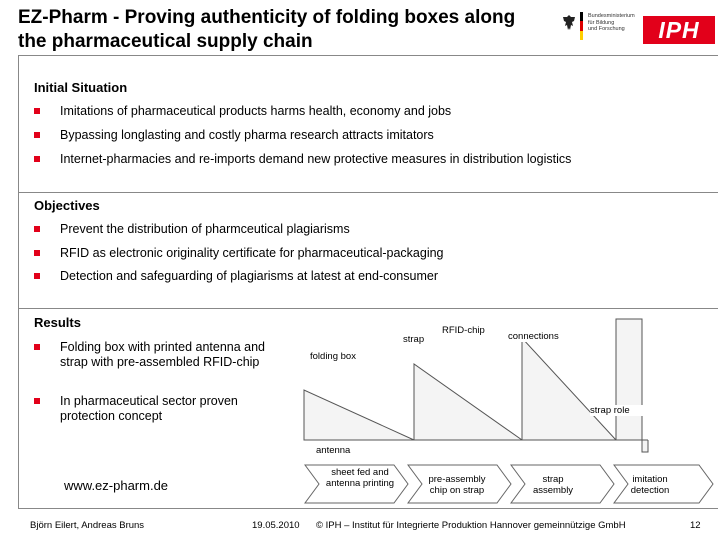 The height and width of the screenshot is (540, 720). Describe the element at coordinates (695, 525) in the screenshot. I see `page-number: 12` at that location.